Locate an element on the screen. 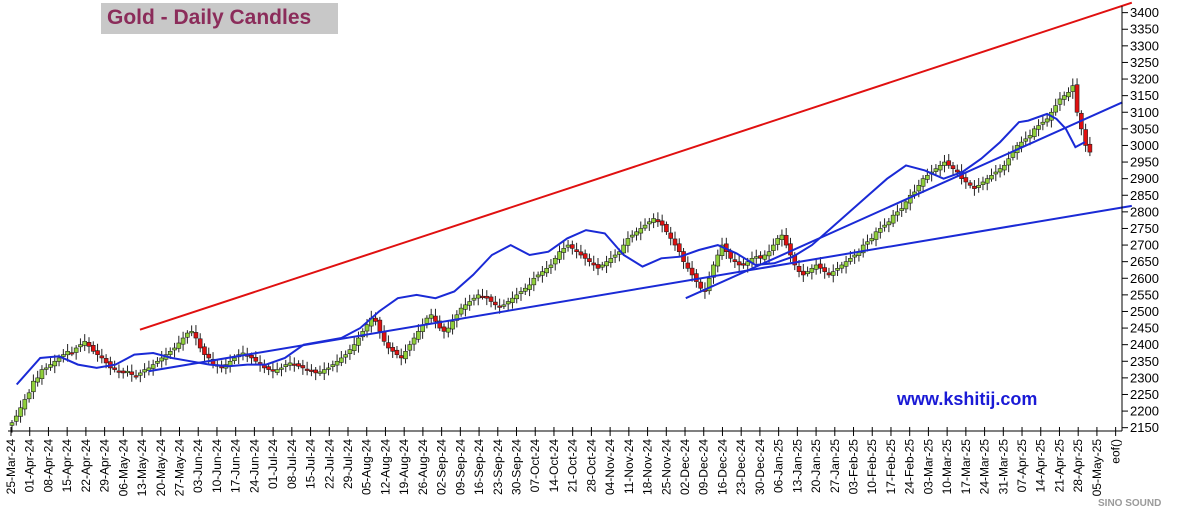 The height and width of the screenshot is (527, 1180). x-tick-label: 07-Oct-24 is located at coordinates (535, 466).